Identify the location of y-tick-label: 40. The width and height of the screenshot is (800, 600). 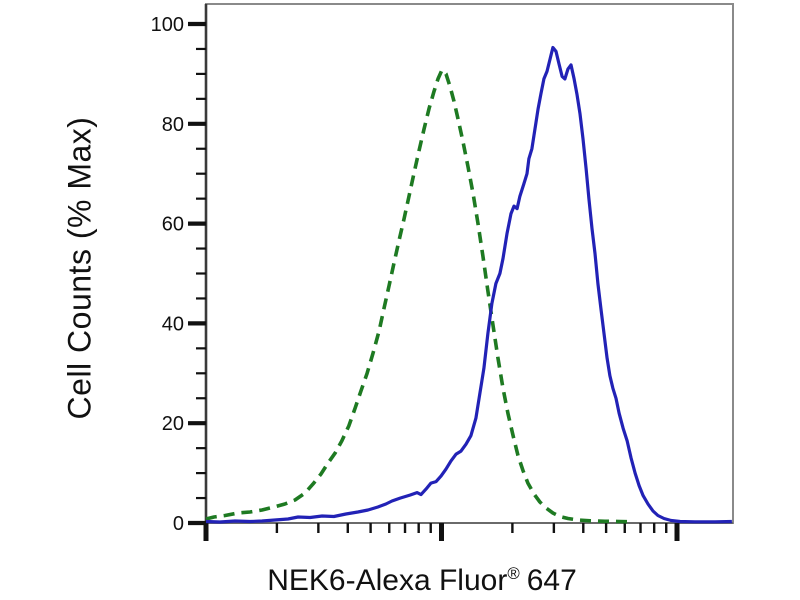
(173, 324).